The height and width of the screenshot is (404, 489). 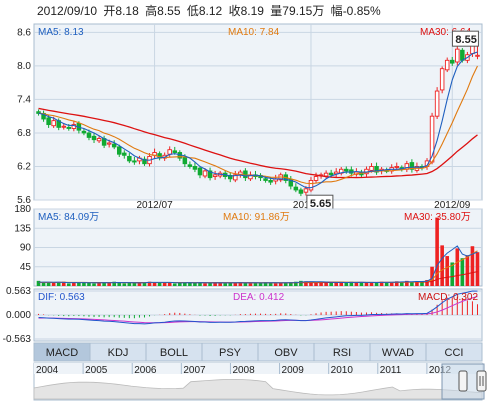 What do you see at coordinates (320, 204) in the screenshot?
I see `low-callout-label: 5.65` at bounding box center [320, 204].